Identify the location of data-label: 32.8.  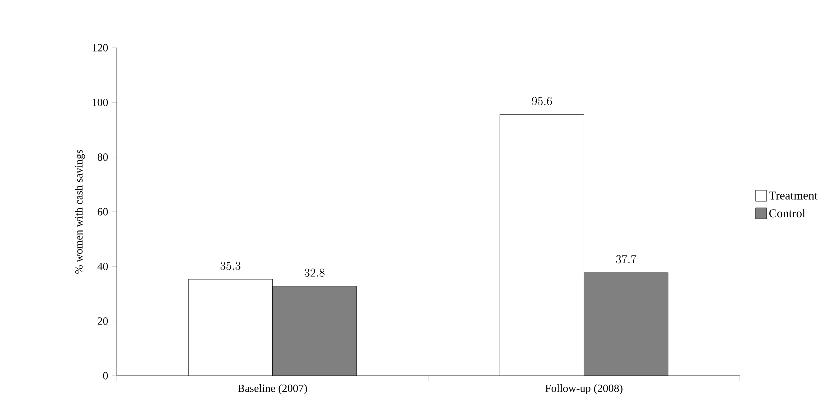
(314, 273).